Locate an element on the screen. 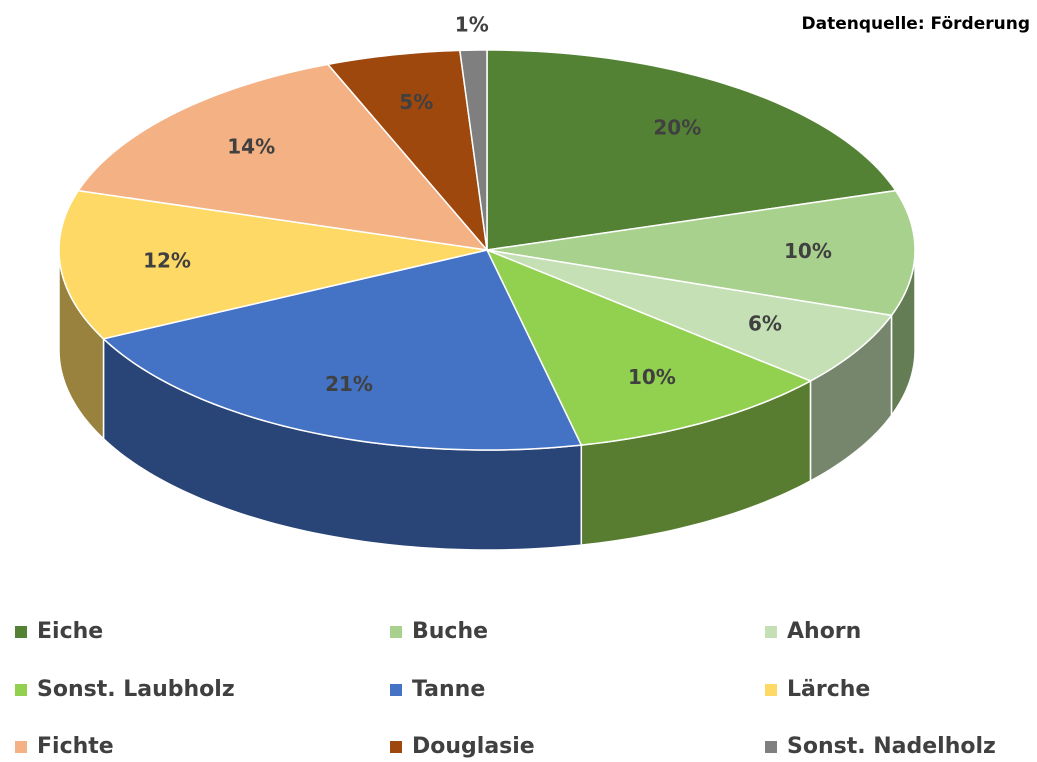 The width and height of the screenshot is (1037, 762). legend-label: Tanne is located at coordinates (448, 689).